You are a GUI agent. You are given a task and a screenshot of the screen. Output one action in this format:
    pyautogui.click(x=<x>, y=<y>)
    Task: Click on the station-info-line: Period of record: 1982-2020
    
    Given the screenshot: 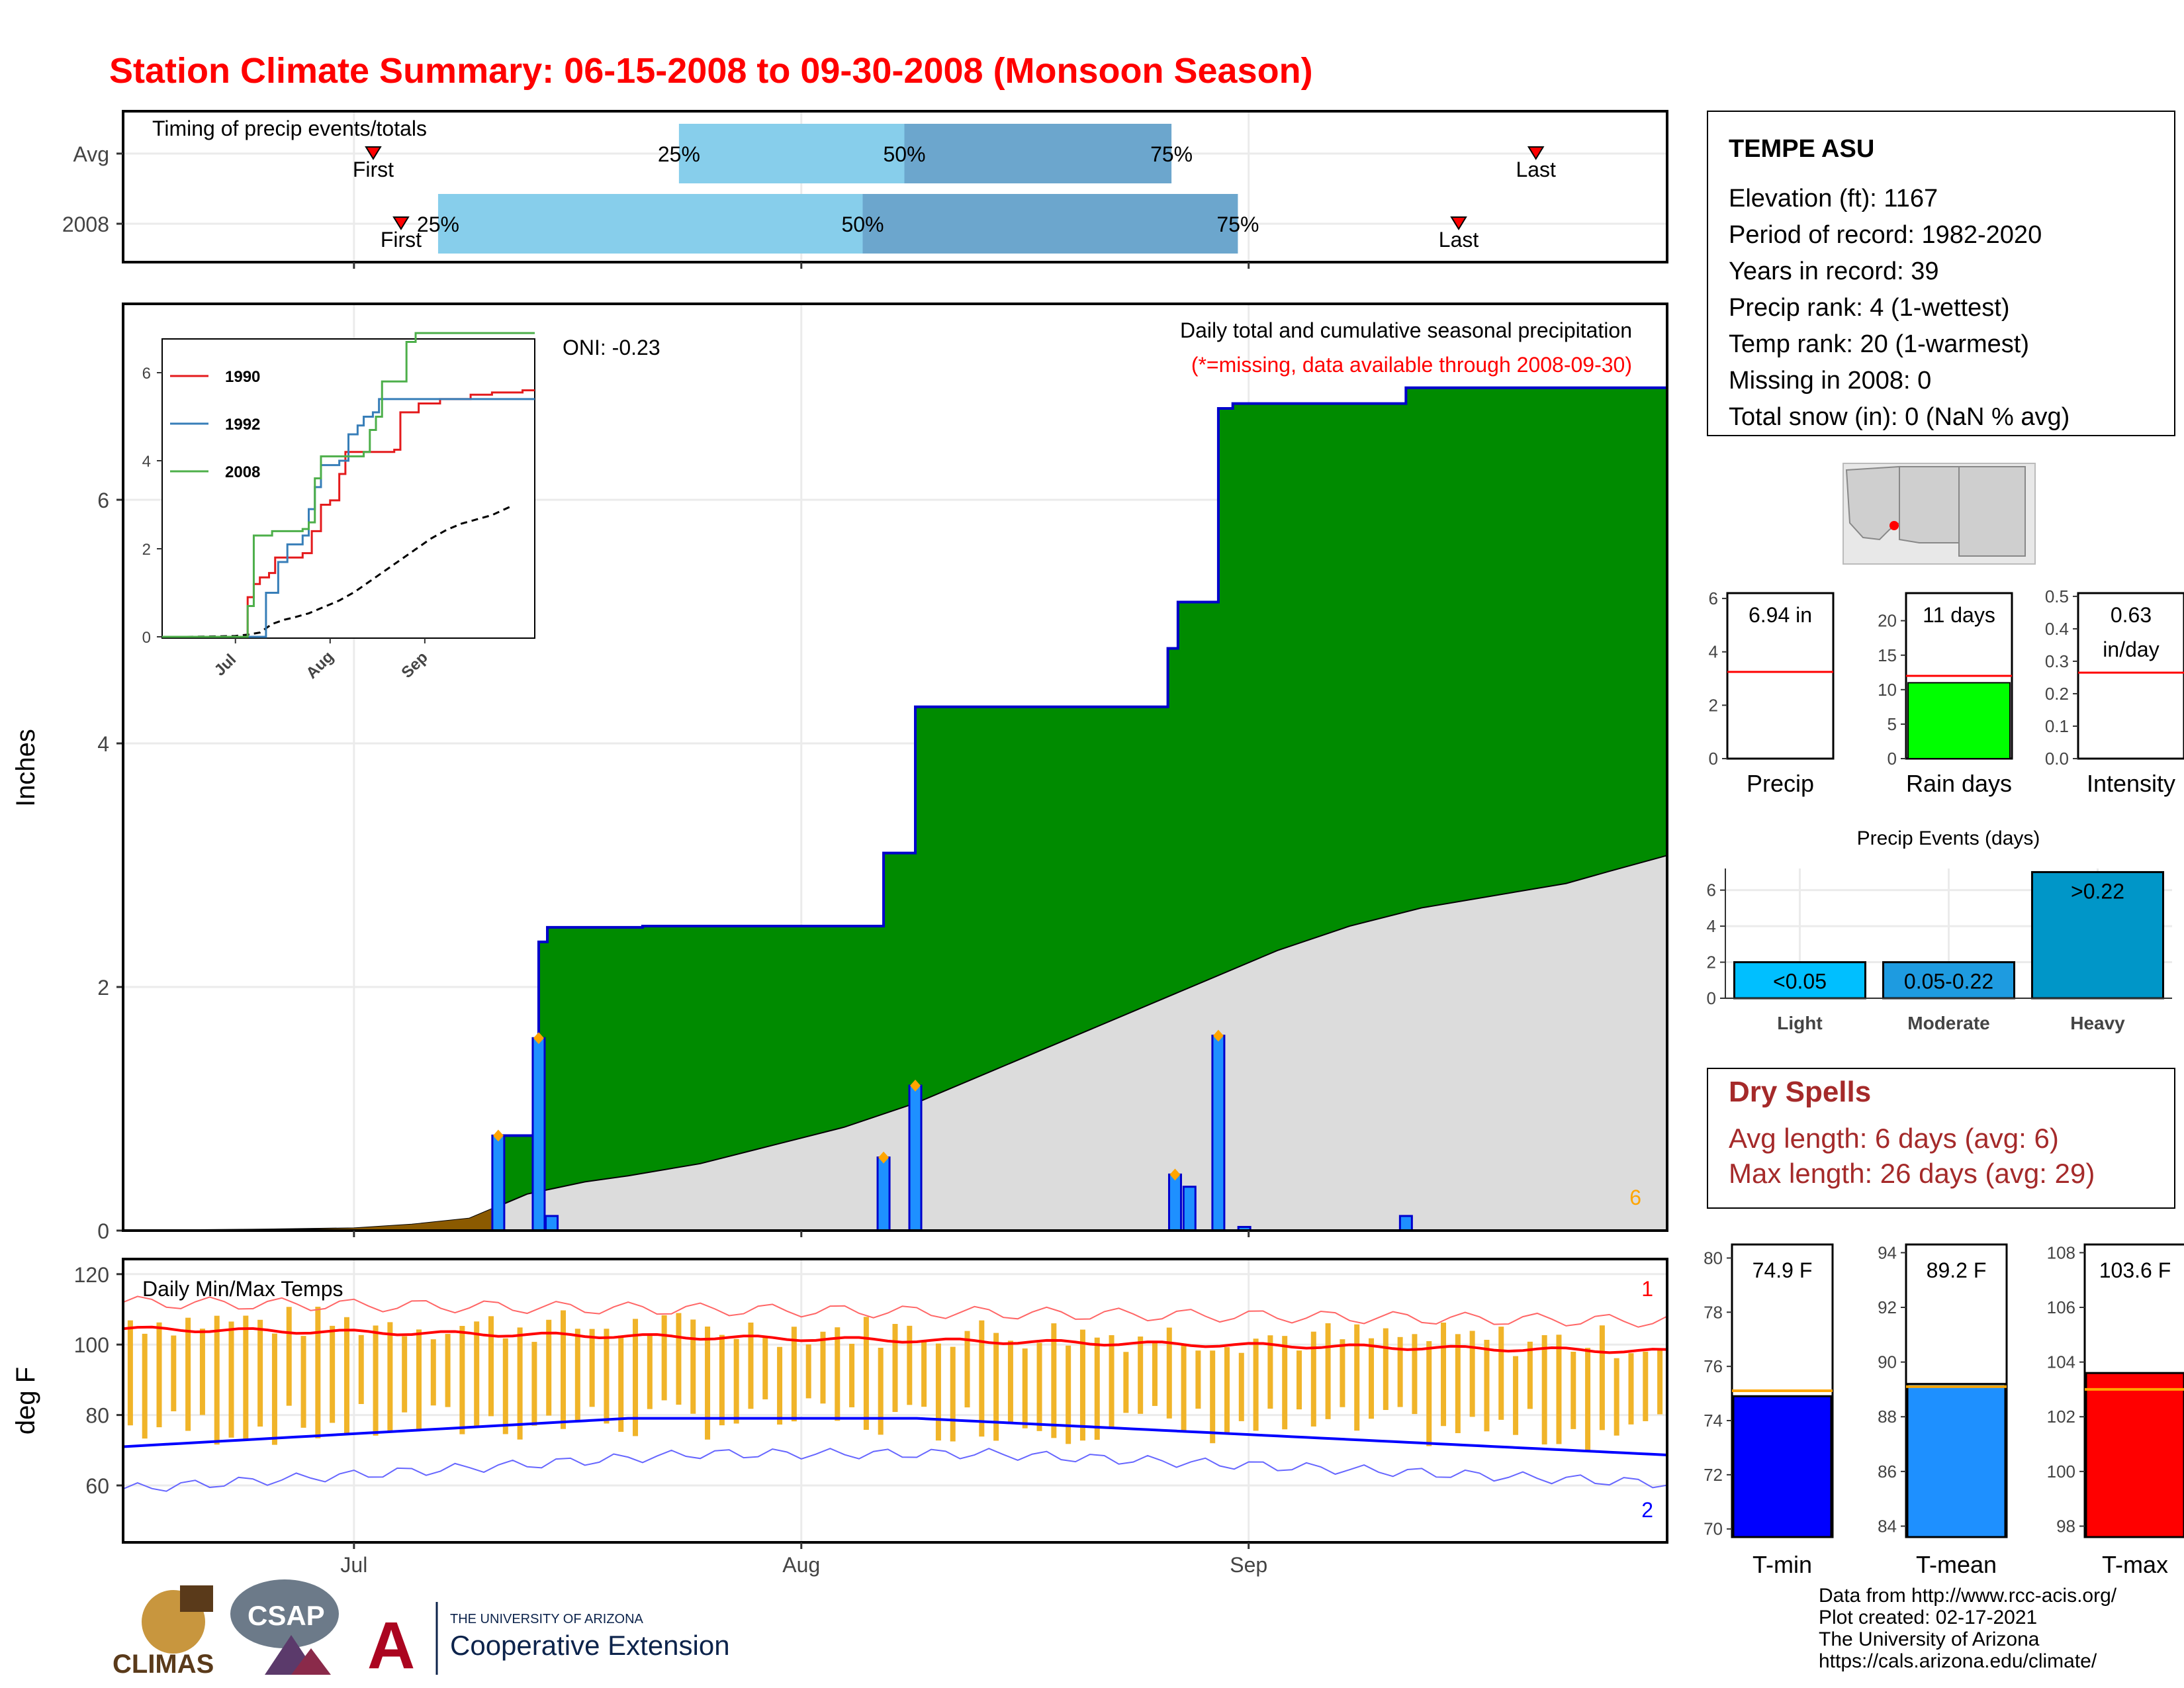 What is the action you would take?
    pyautogui.click(x=1885, y=235)
    